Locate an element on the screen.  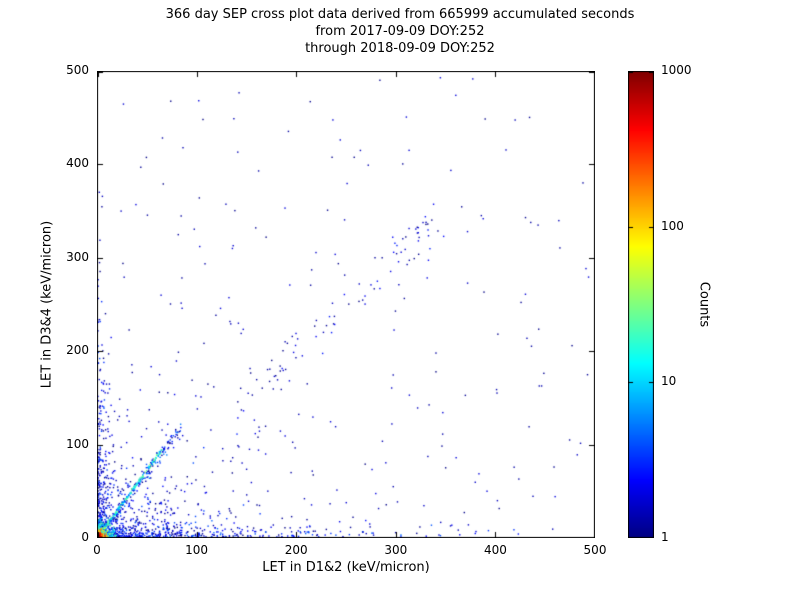
x-tick-label: 400 is located at coordinates (495, 550).